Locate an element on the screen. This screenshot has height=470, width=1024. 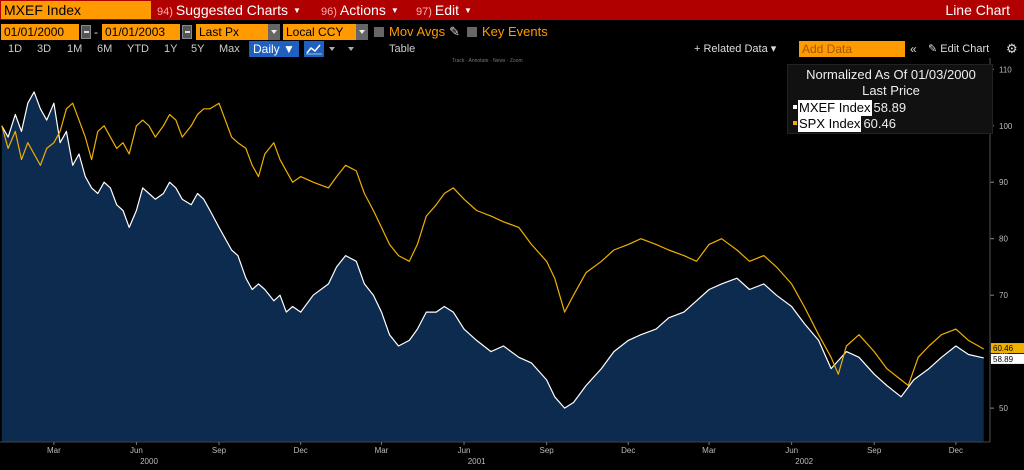
legend-series-name: SPX Index is located at coordinates (830, 124).